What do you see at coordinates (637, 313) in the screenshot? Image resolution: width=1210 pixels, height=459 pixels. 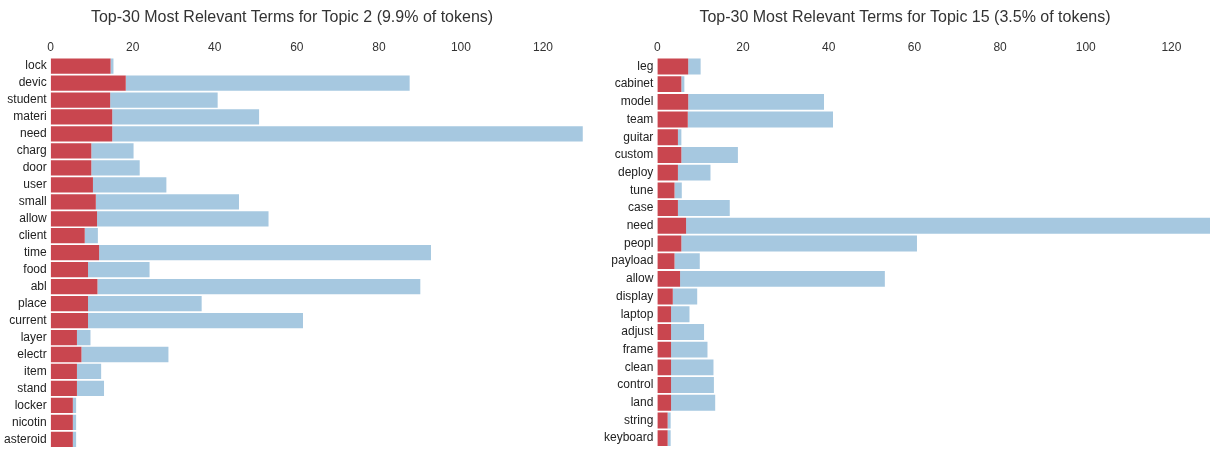 I see `y-tick-label: laptop` at bounding box center [637, 313].